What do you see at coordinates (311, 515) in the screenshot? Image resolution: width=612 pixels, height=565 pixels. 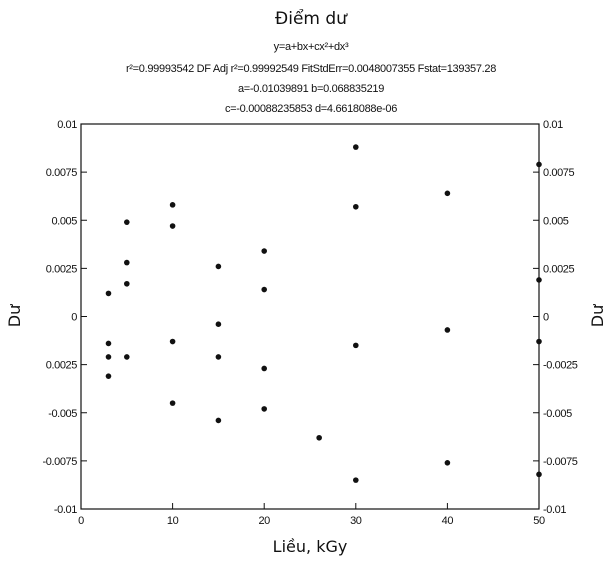 I see `x-axis: 0 10 20 30 40 50` at bounding box center [311, 515].